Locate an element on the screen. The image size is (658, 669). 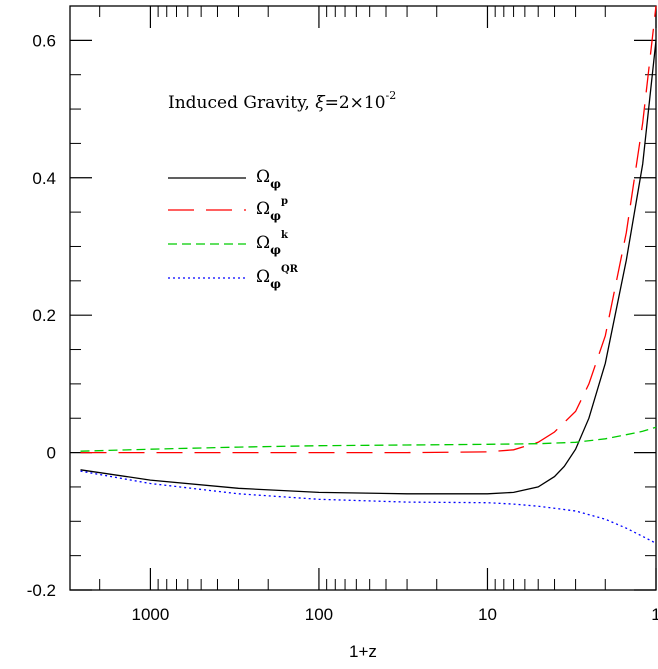
x-tick-label: 1000 is located at coordinates (150, 614).